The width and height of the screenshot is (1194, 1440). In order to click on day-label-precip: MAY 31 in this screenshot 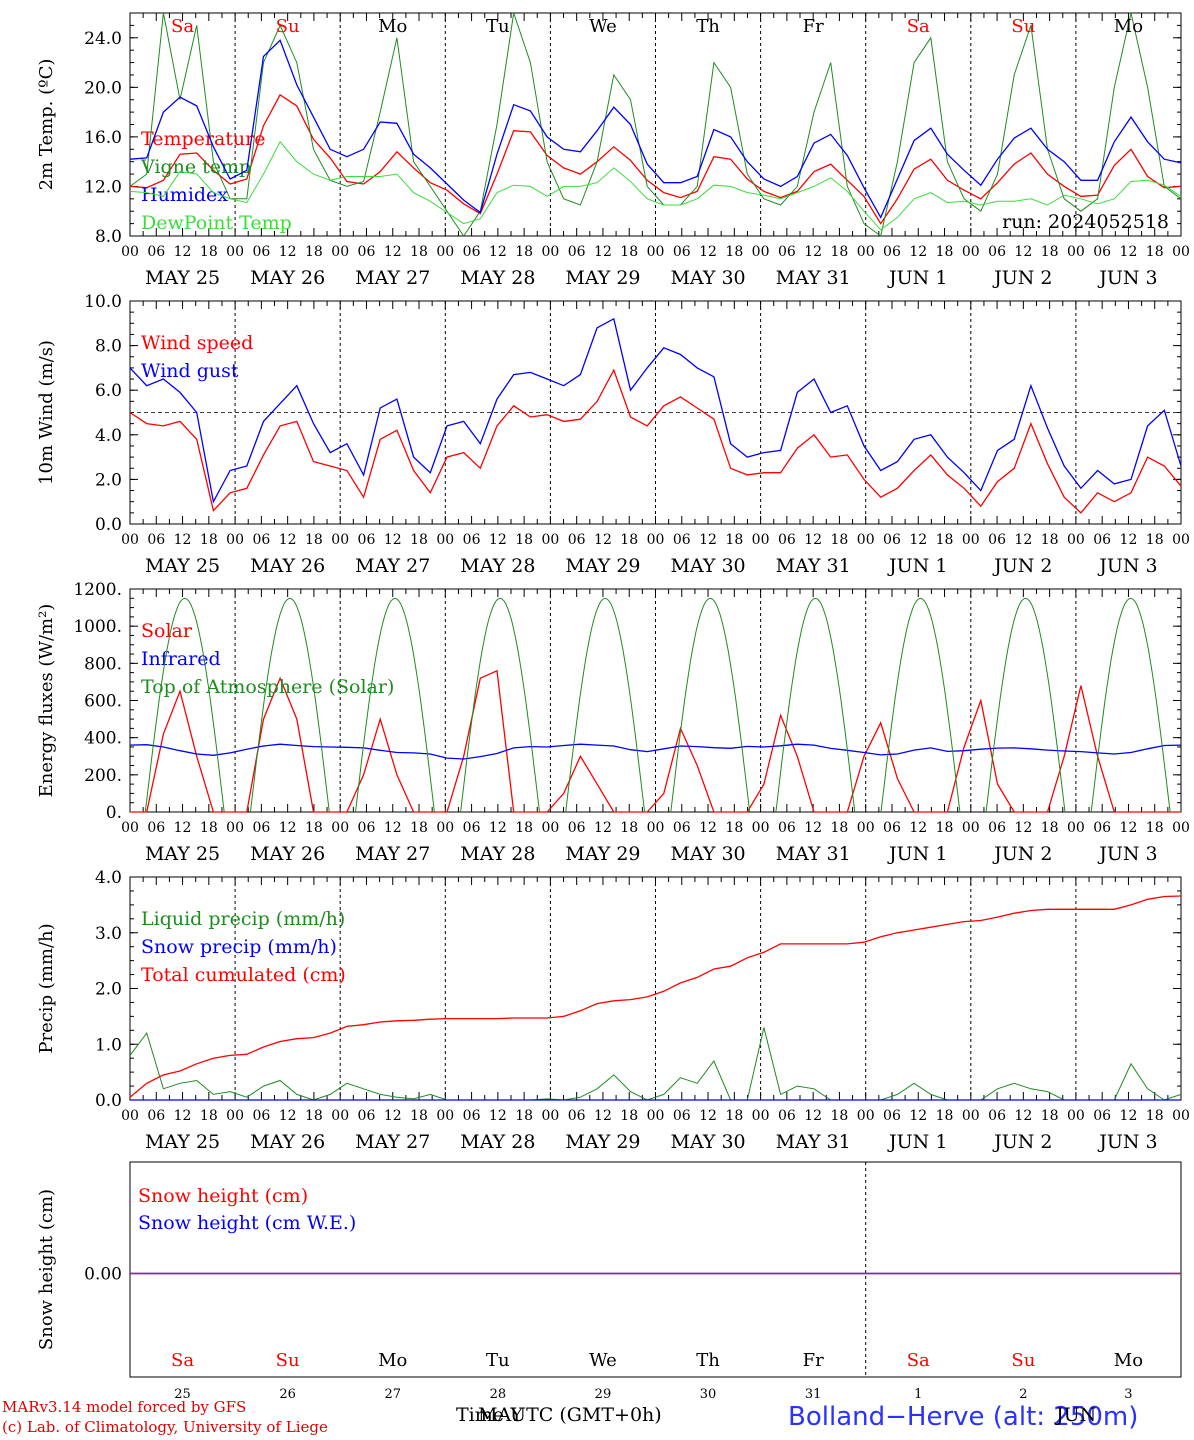, I will do `click(813, 1142)`.